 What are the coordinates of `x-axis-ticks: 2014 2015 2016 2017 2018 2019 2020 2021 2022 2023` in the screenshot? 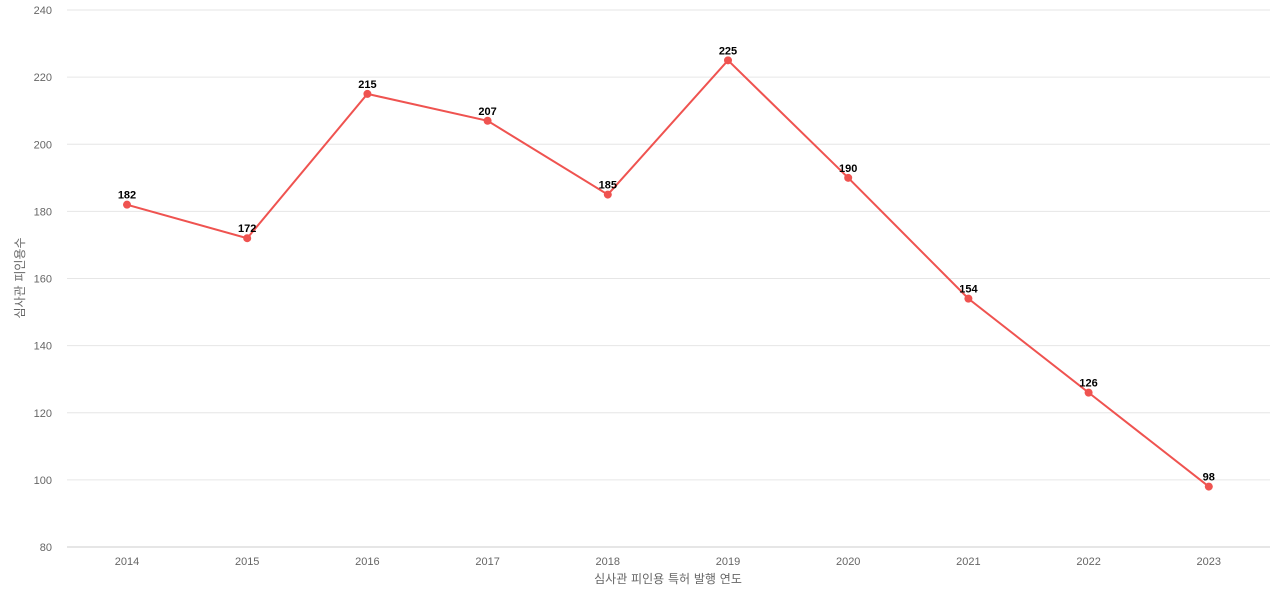 It's located at (668, 562).